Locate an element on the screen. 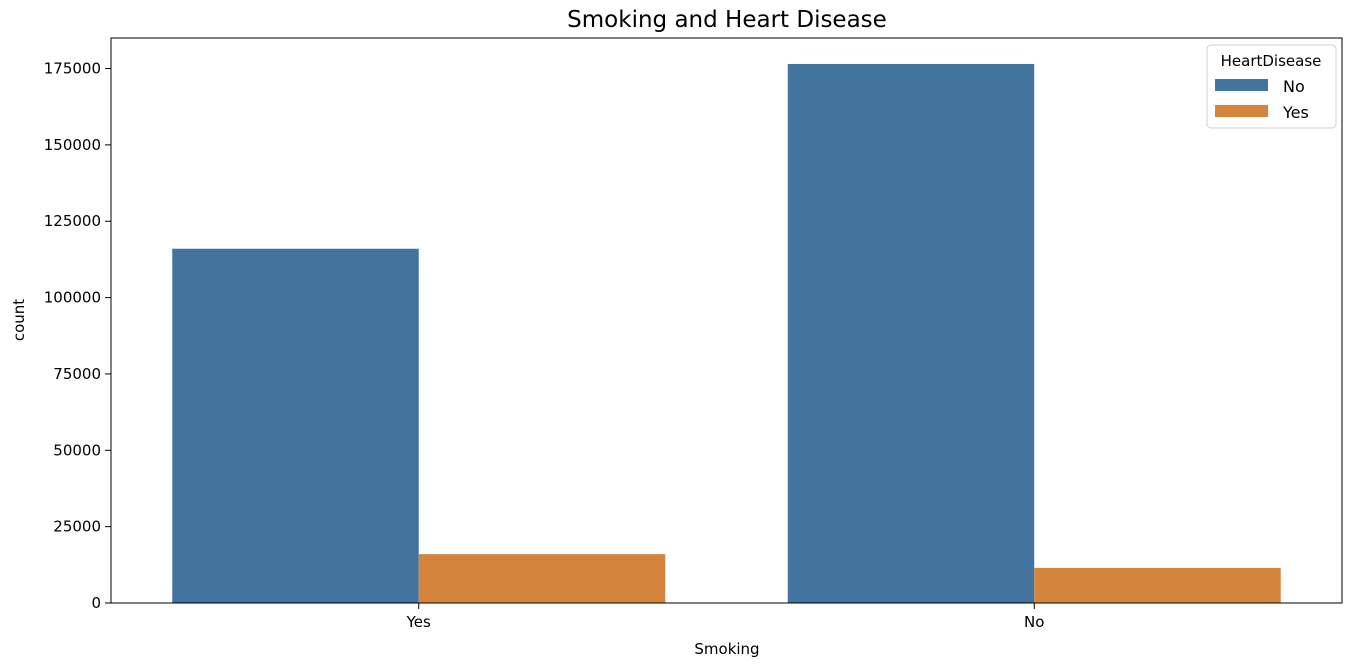 The image size is (1358, 668). y-tick-label: 25000 is located at coordinates (77, 527).